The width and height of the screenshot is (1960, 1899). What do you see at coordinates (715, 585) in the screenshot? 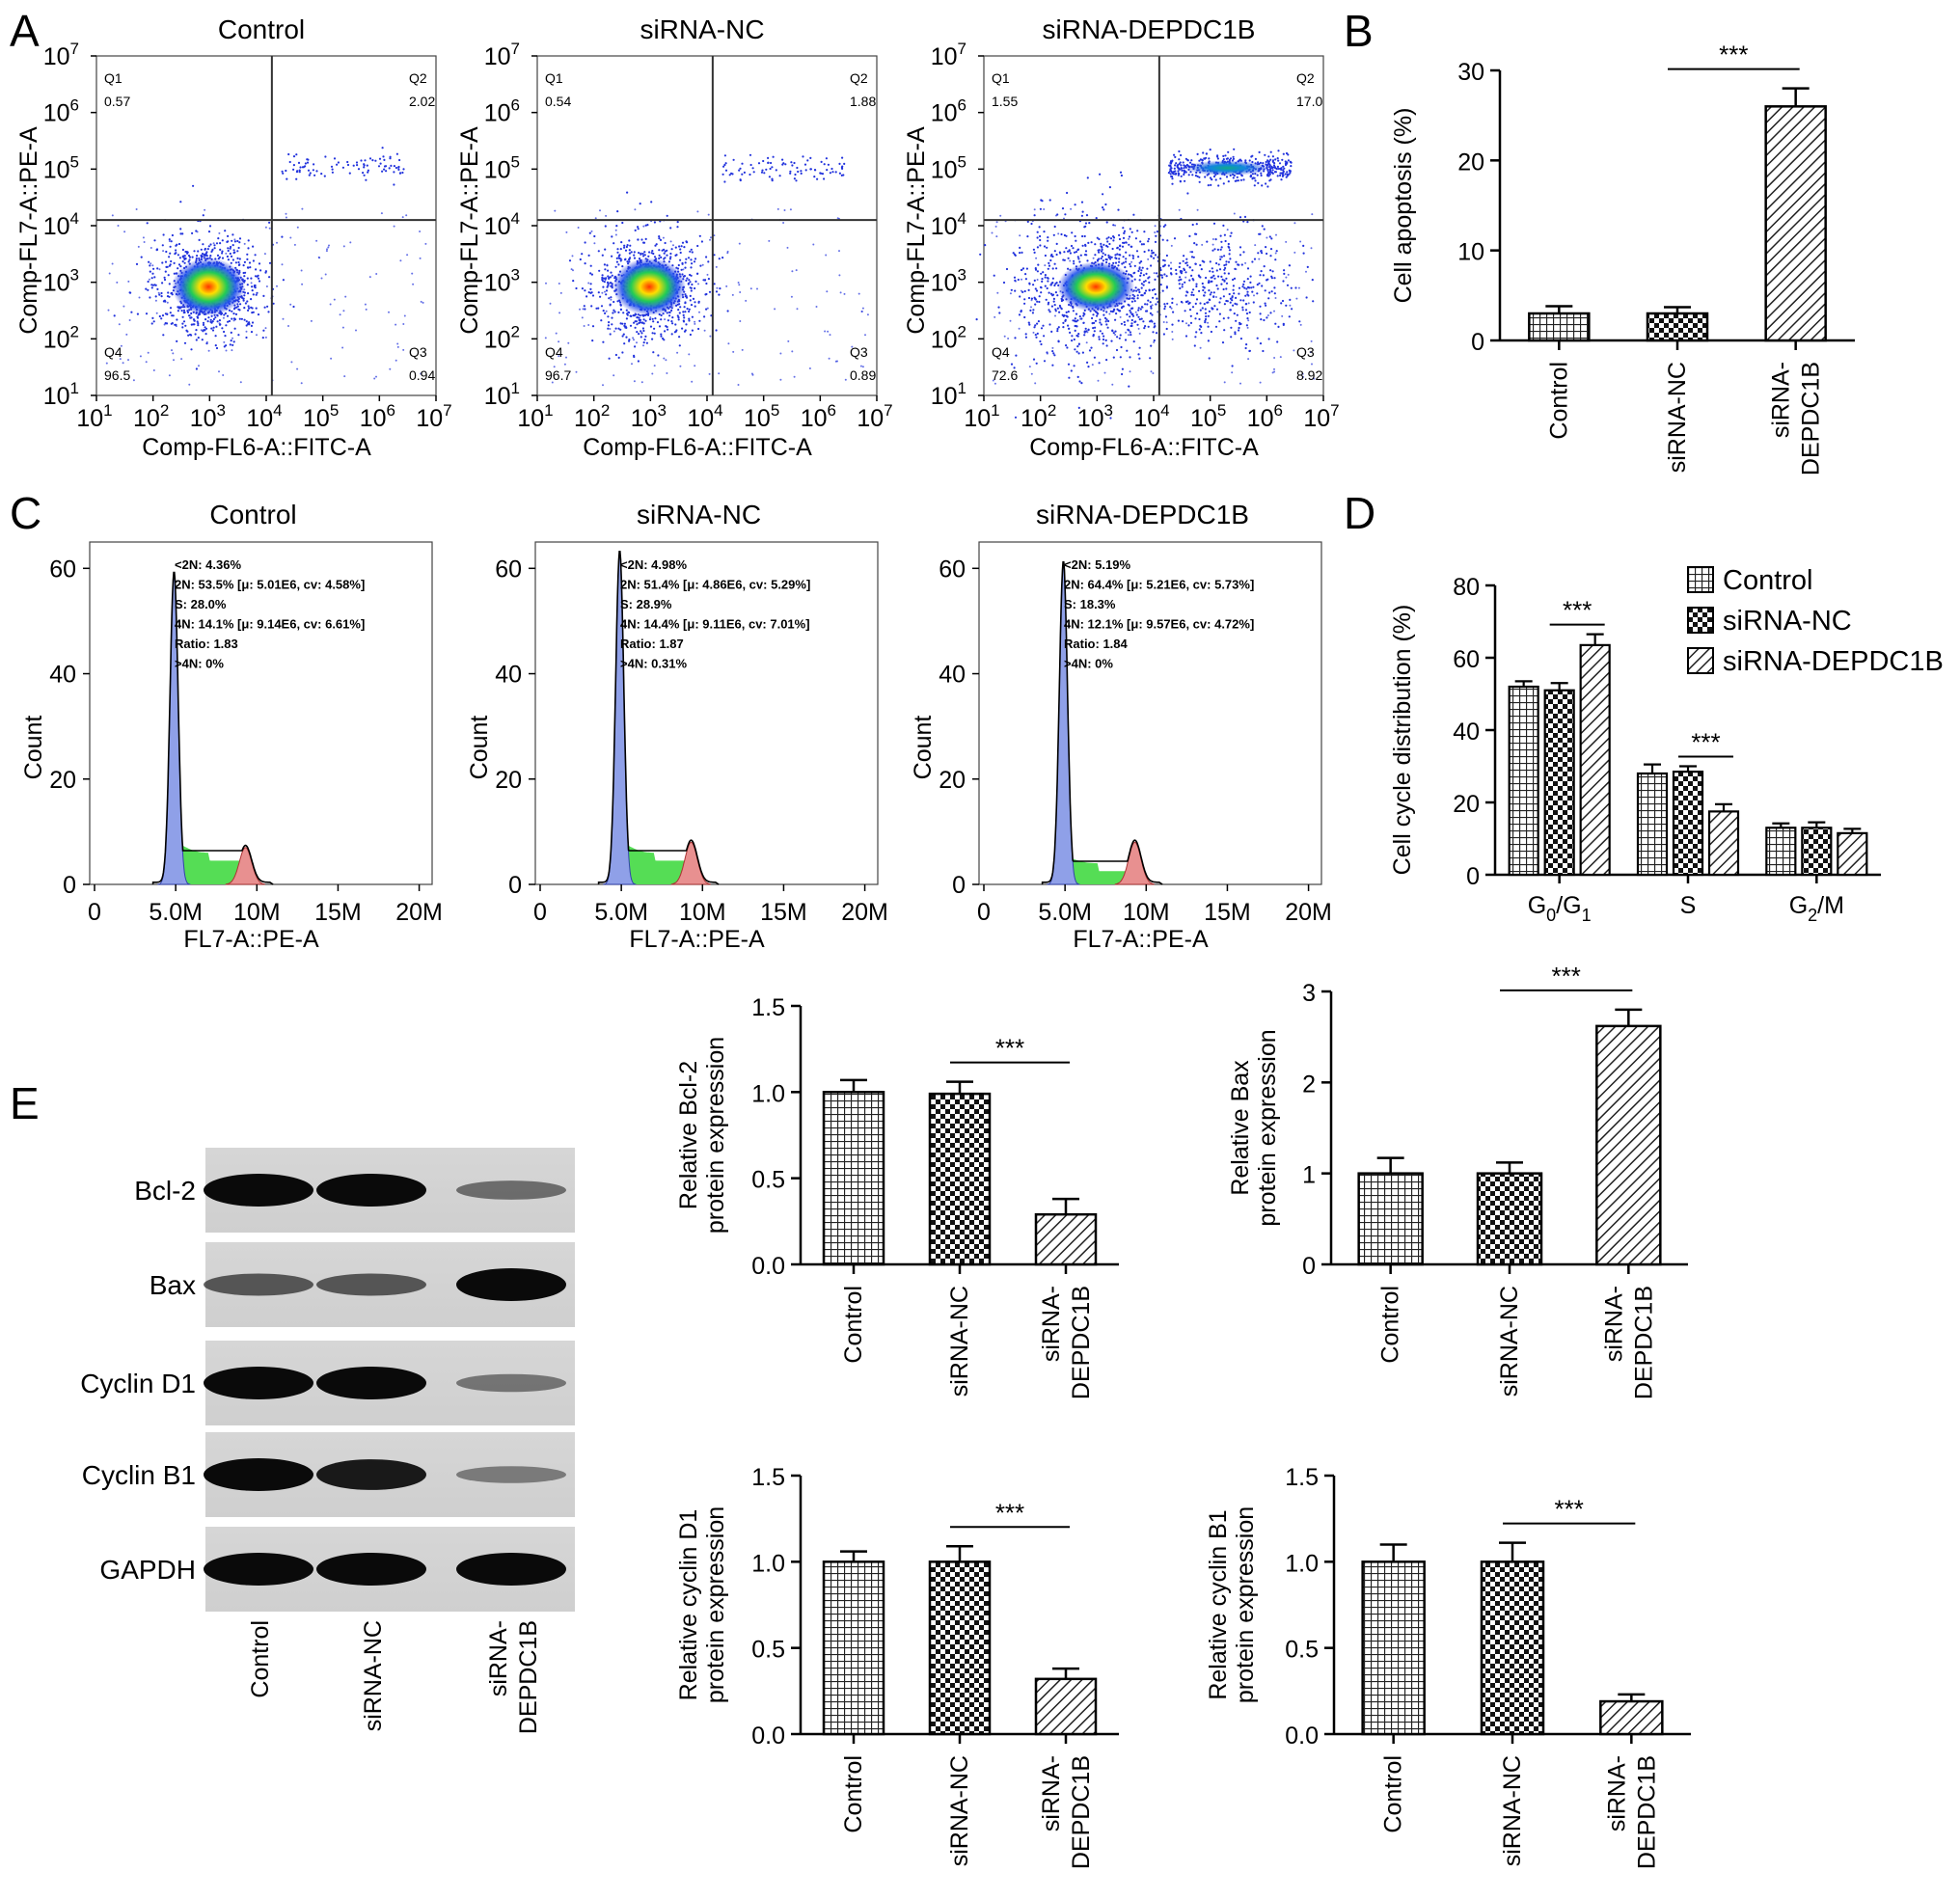
I see `histogram-stat-line: 2N: 51.4% [μ: 4.86E6, cv: 5.29%]` at bounding box center [715, 585].